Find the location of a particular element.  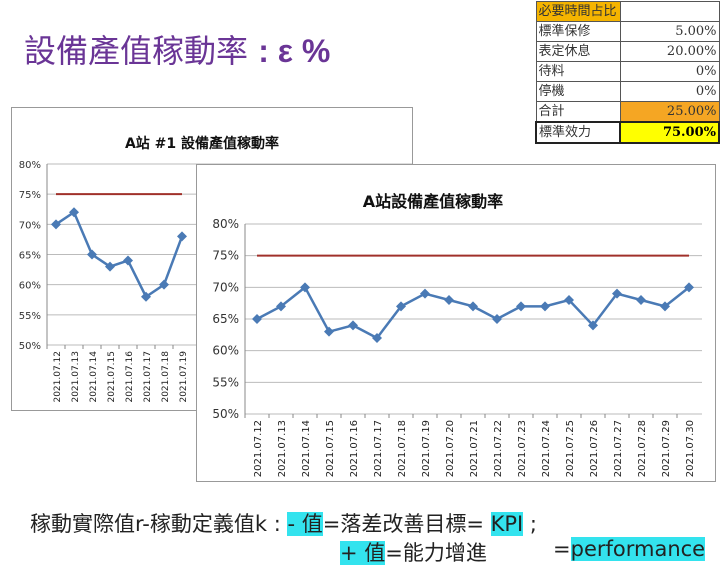

formula-line-2b: =performance is located at coordinates (629, 549).